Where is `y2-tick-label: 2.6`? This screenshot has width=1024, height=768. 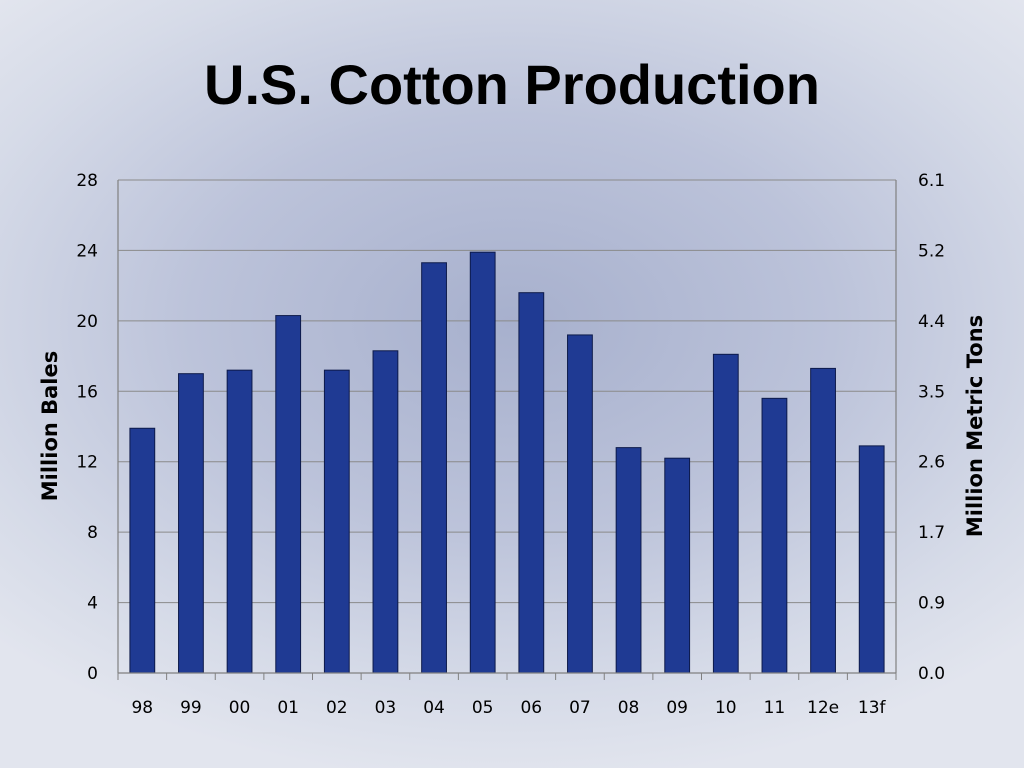 y2-tick-label: 2.6 is located at coordinates (931, 463).